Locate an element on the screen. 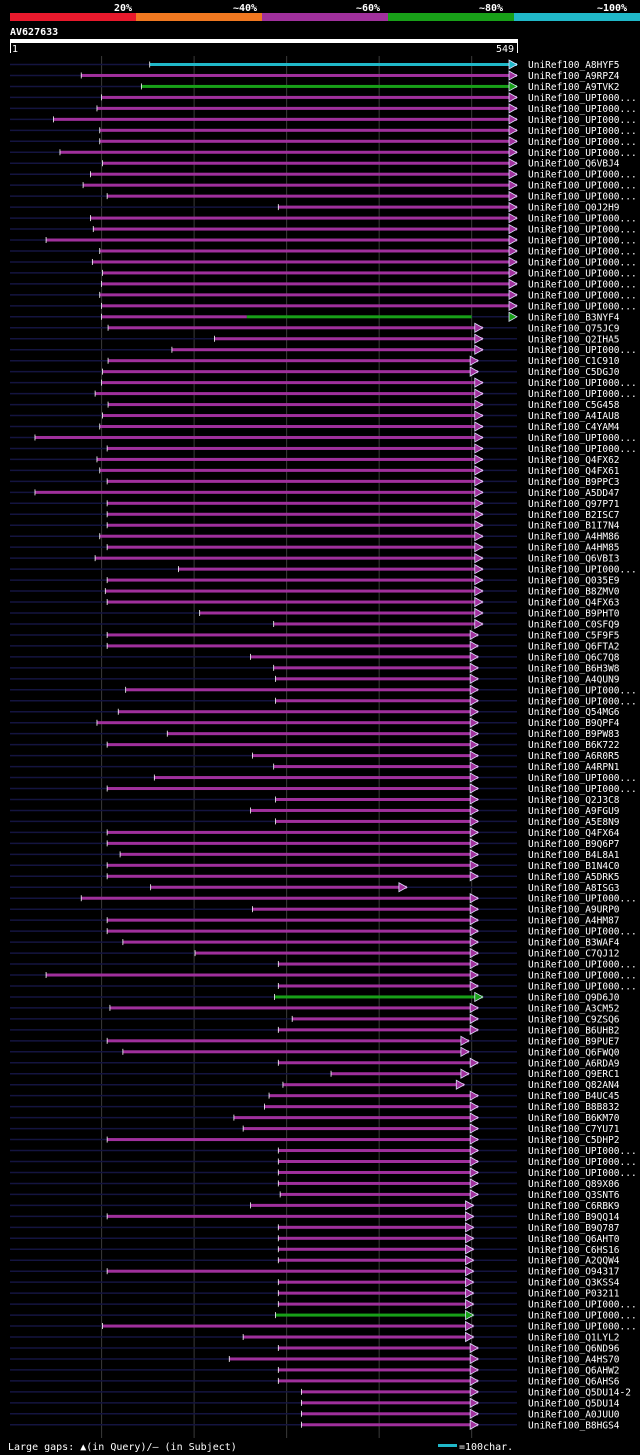 This screenshot has width=640, height=1455. hit-label: UniRef100_A4HM85 is located at coordinates (574, 548).